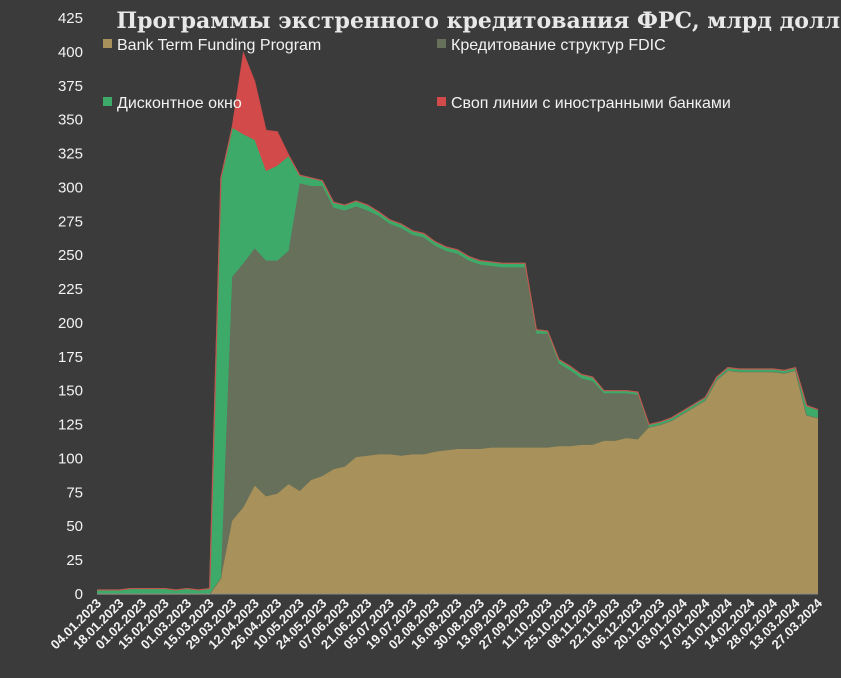  I want to click on y-tick-label: 50, so click(74, 526).